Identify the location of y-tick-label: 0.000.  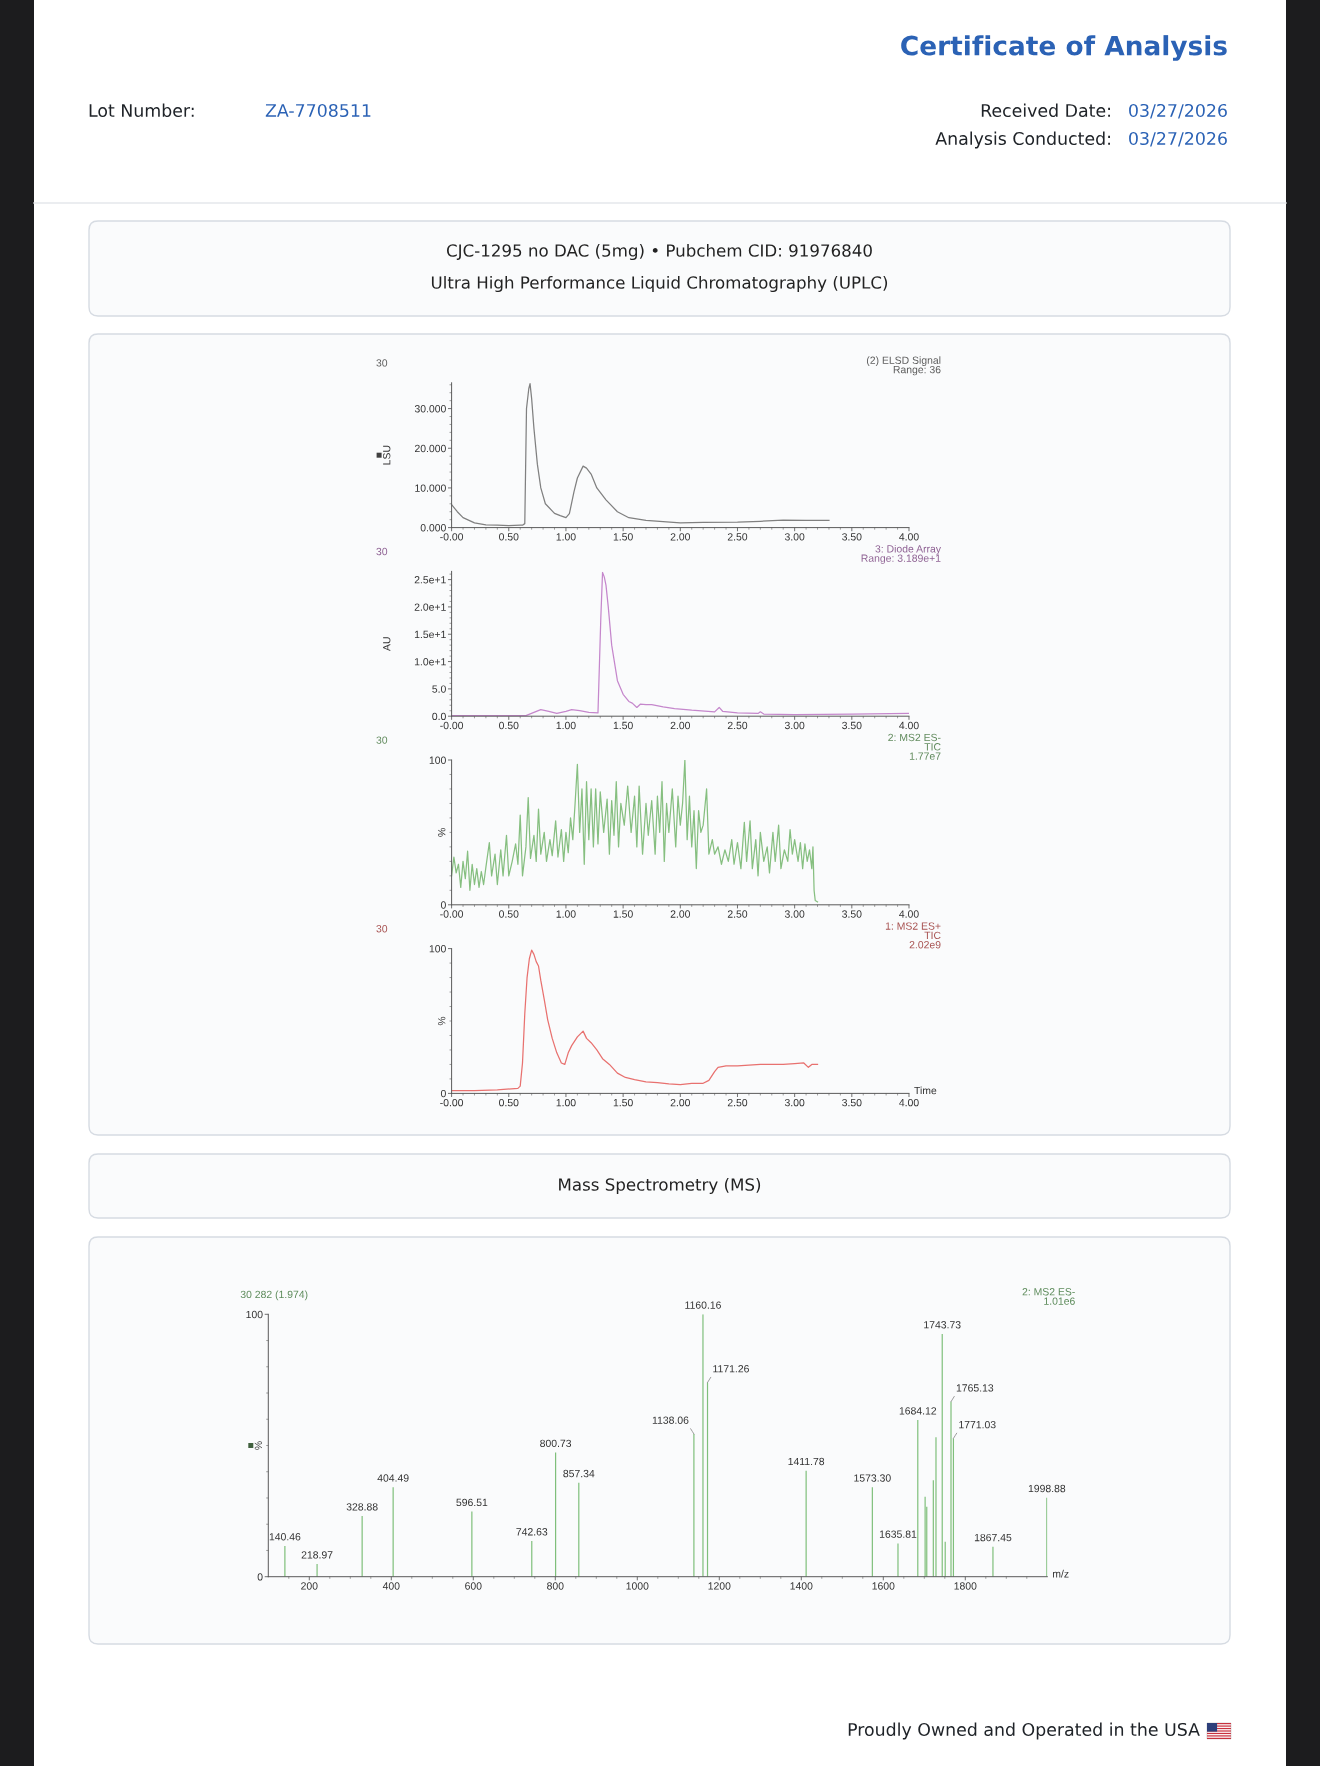
(433, 528).